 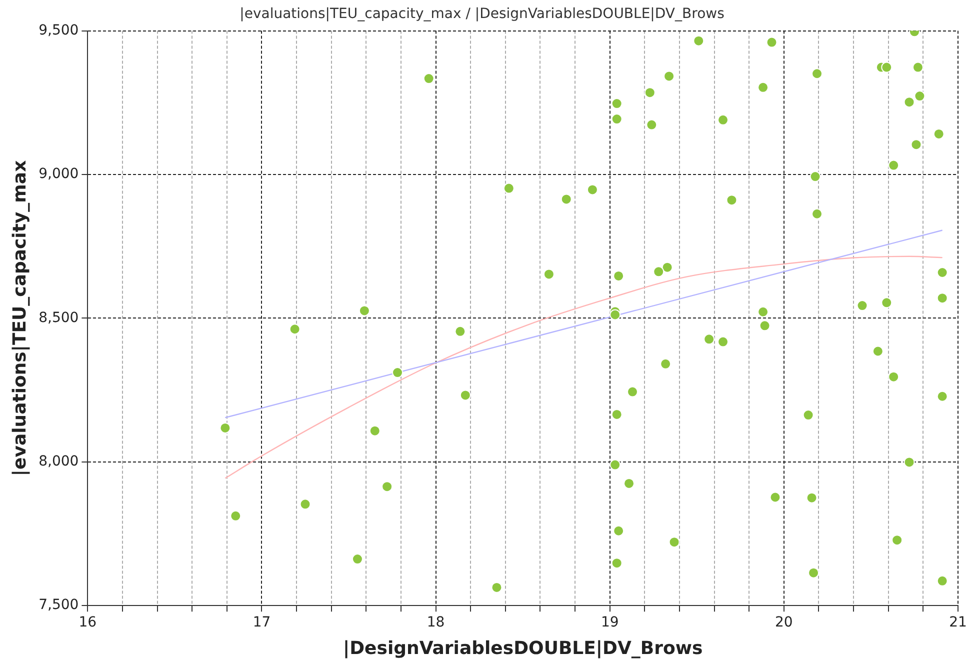 I want to click on y-tick-label: 9,000, so click(x=58, y=174).